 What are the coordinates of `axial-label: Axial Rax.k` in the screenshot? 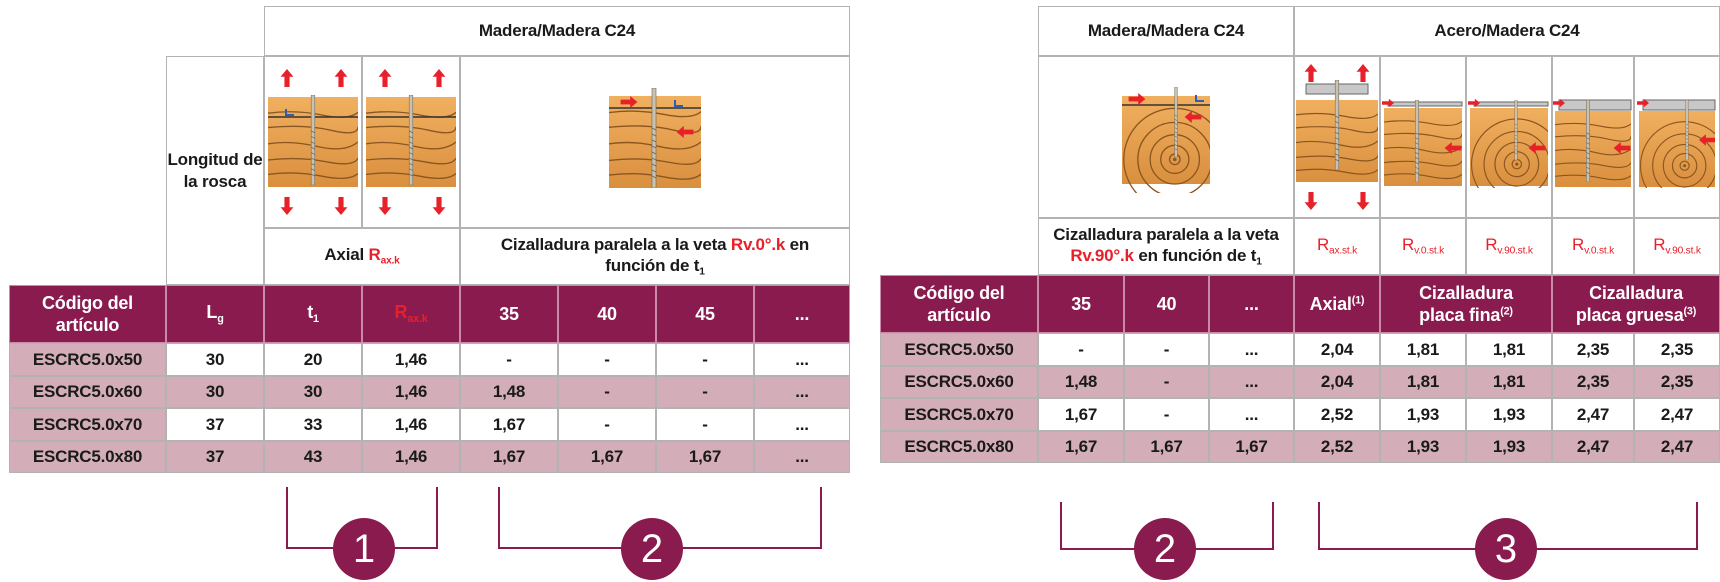 It's located at (362, 256).